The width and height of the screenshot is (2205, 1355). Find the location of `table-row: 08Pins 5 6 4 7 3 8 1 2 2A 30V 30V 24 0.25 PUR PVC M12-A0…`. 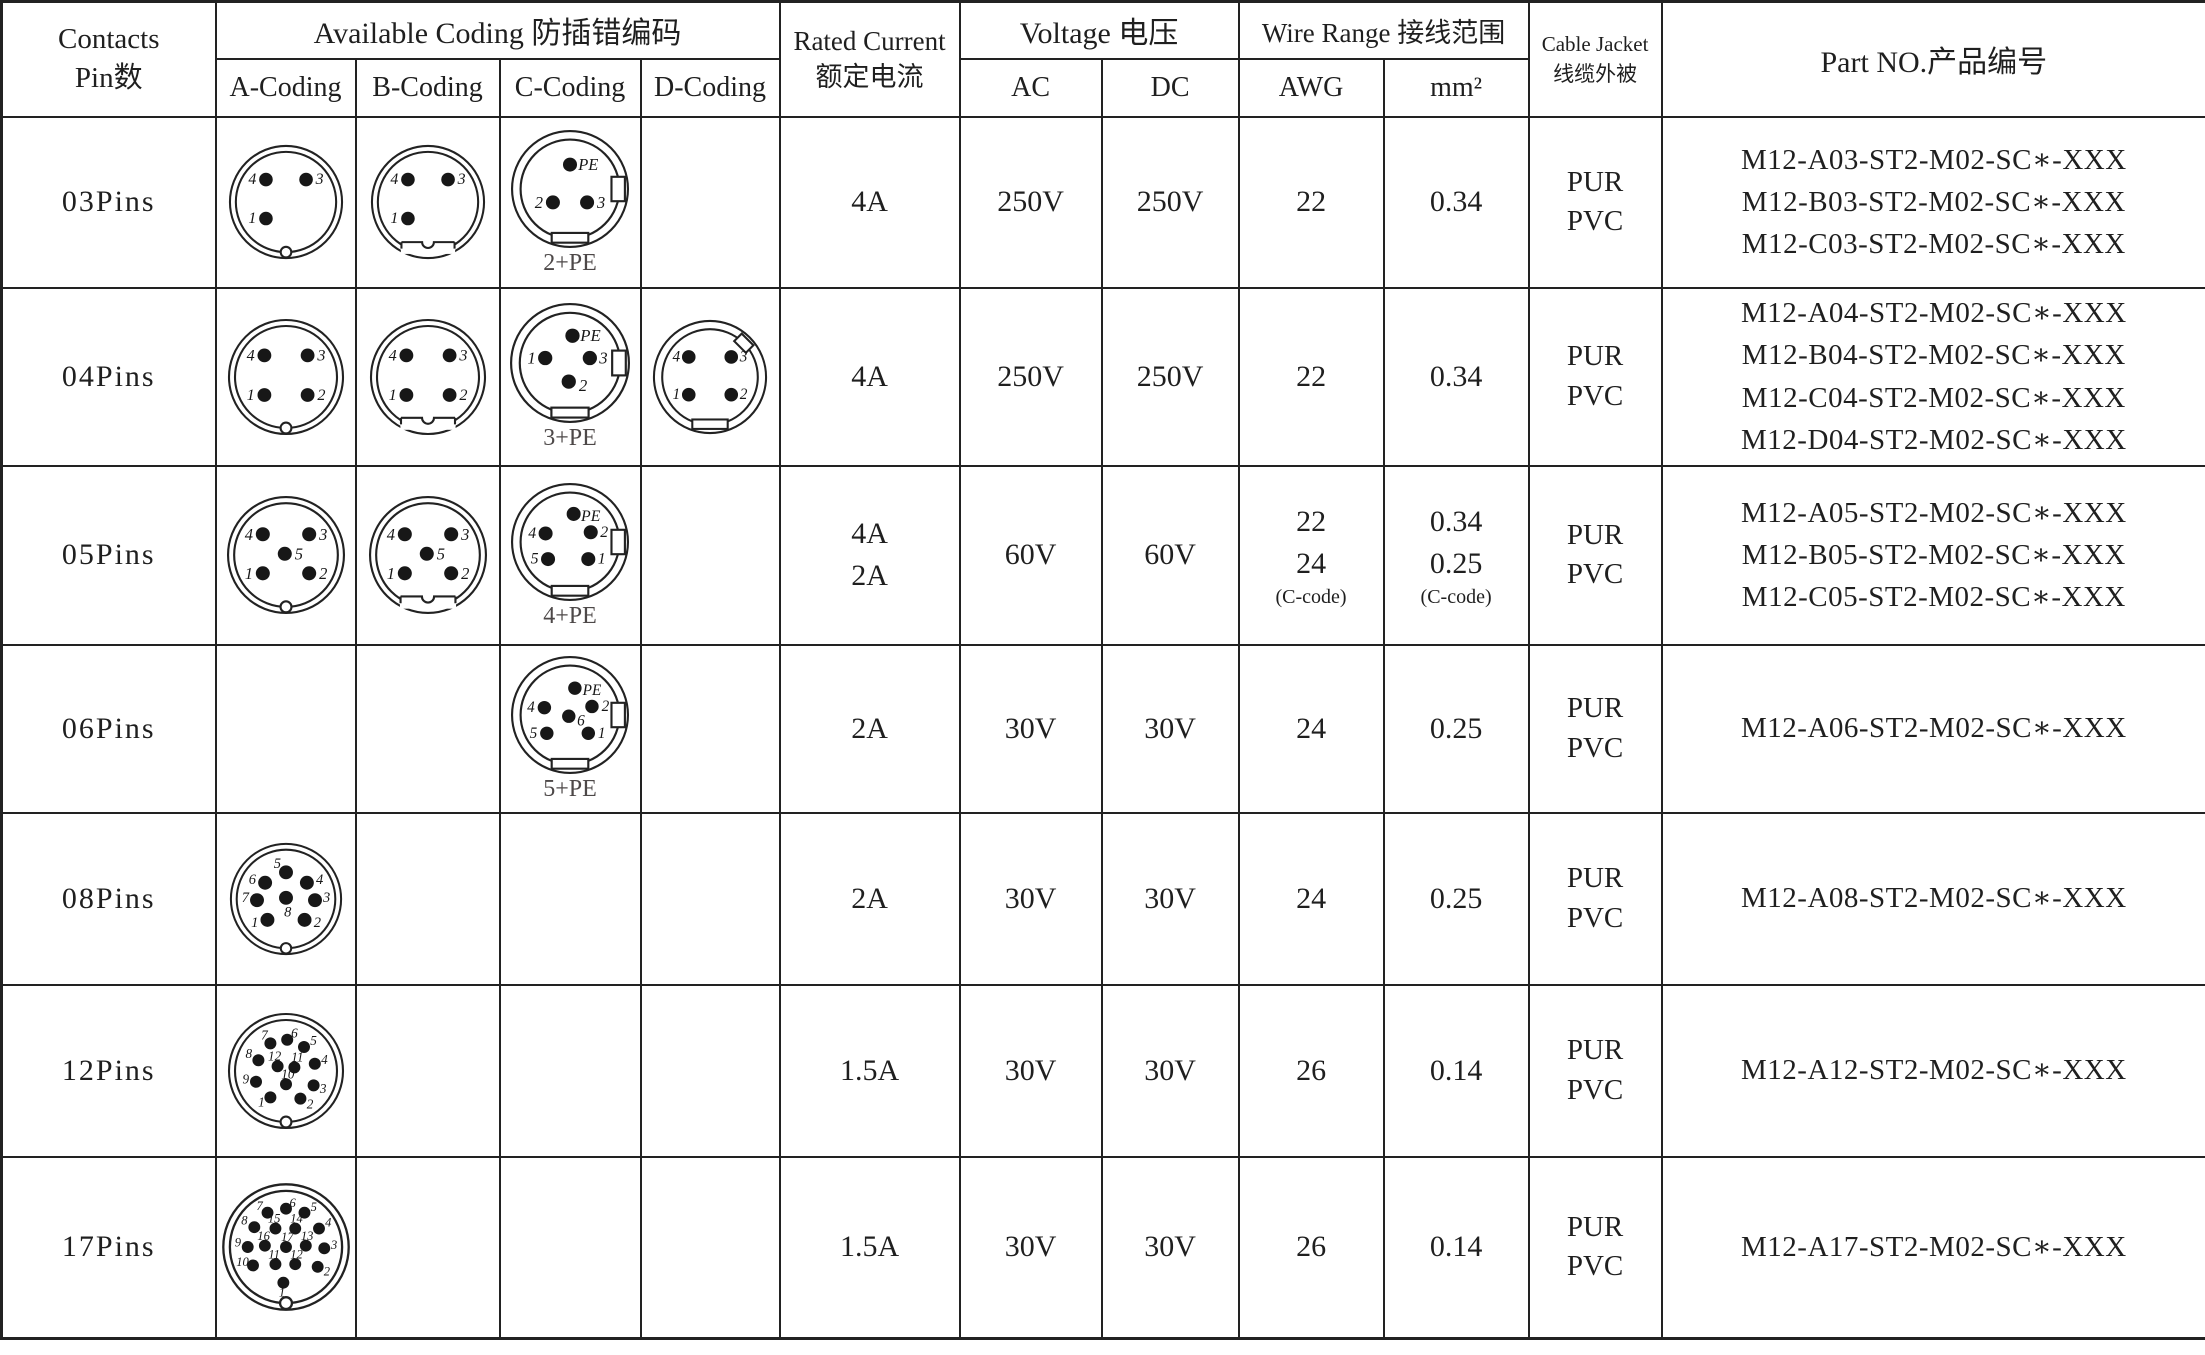

table-row: 08Pins 5 6 4 7 3 8 1 2 2A 30V 30V 24 0.25 PUR PVC M12-A0… is located at coordinates (1102, 898).